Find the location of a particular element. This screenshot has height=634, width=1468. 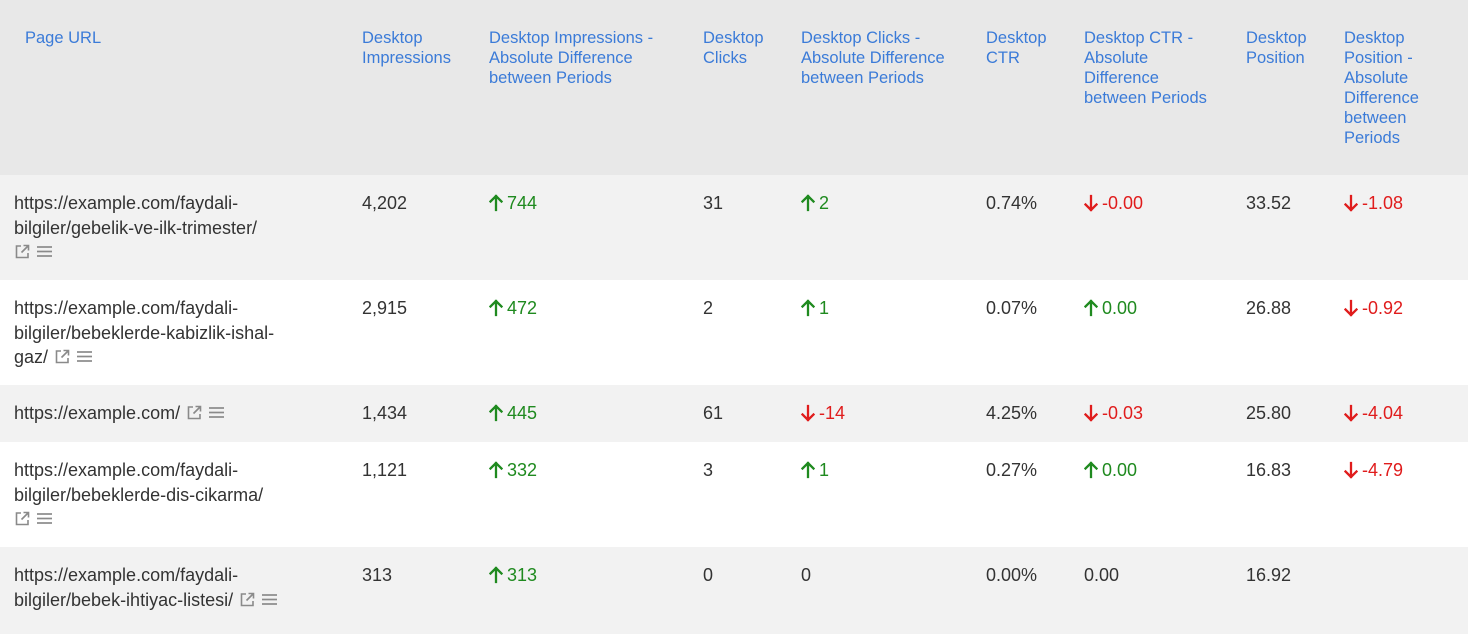

delta-number: -14 is located at coordinates (832, 413).